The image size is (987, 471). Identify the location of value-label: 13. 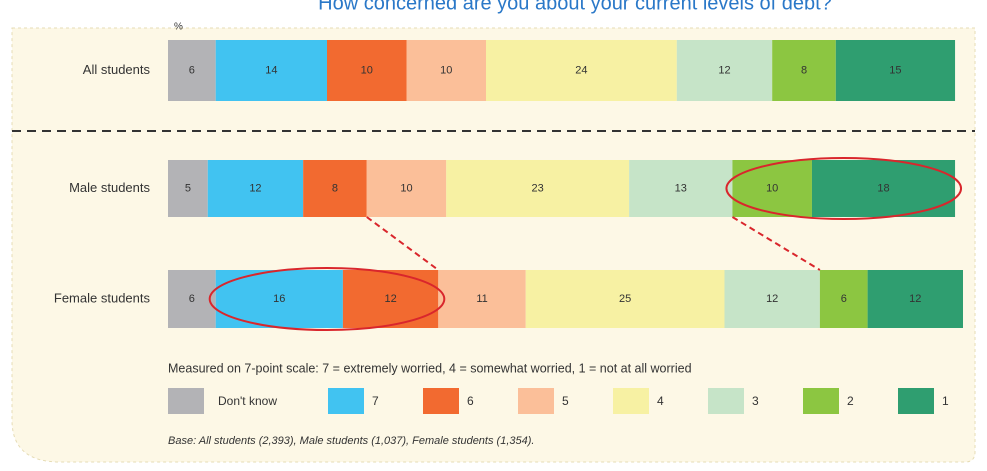
(681, 188).